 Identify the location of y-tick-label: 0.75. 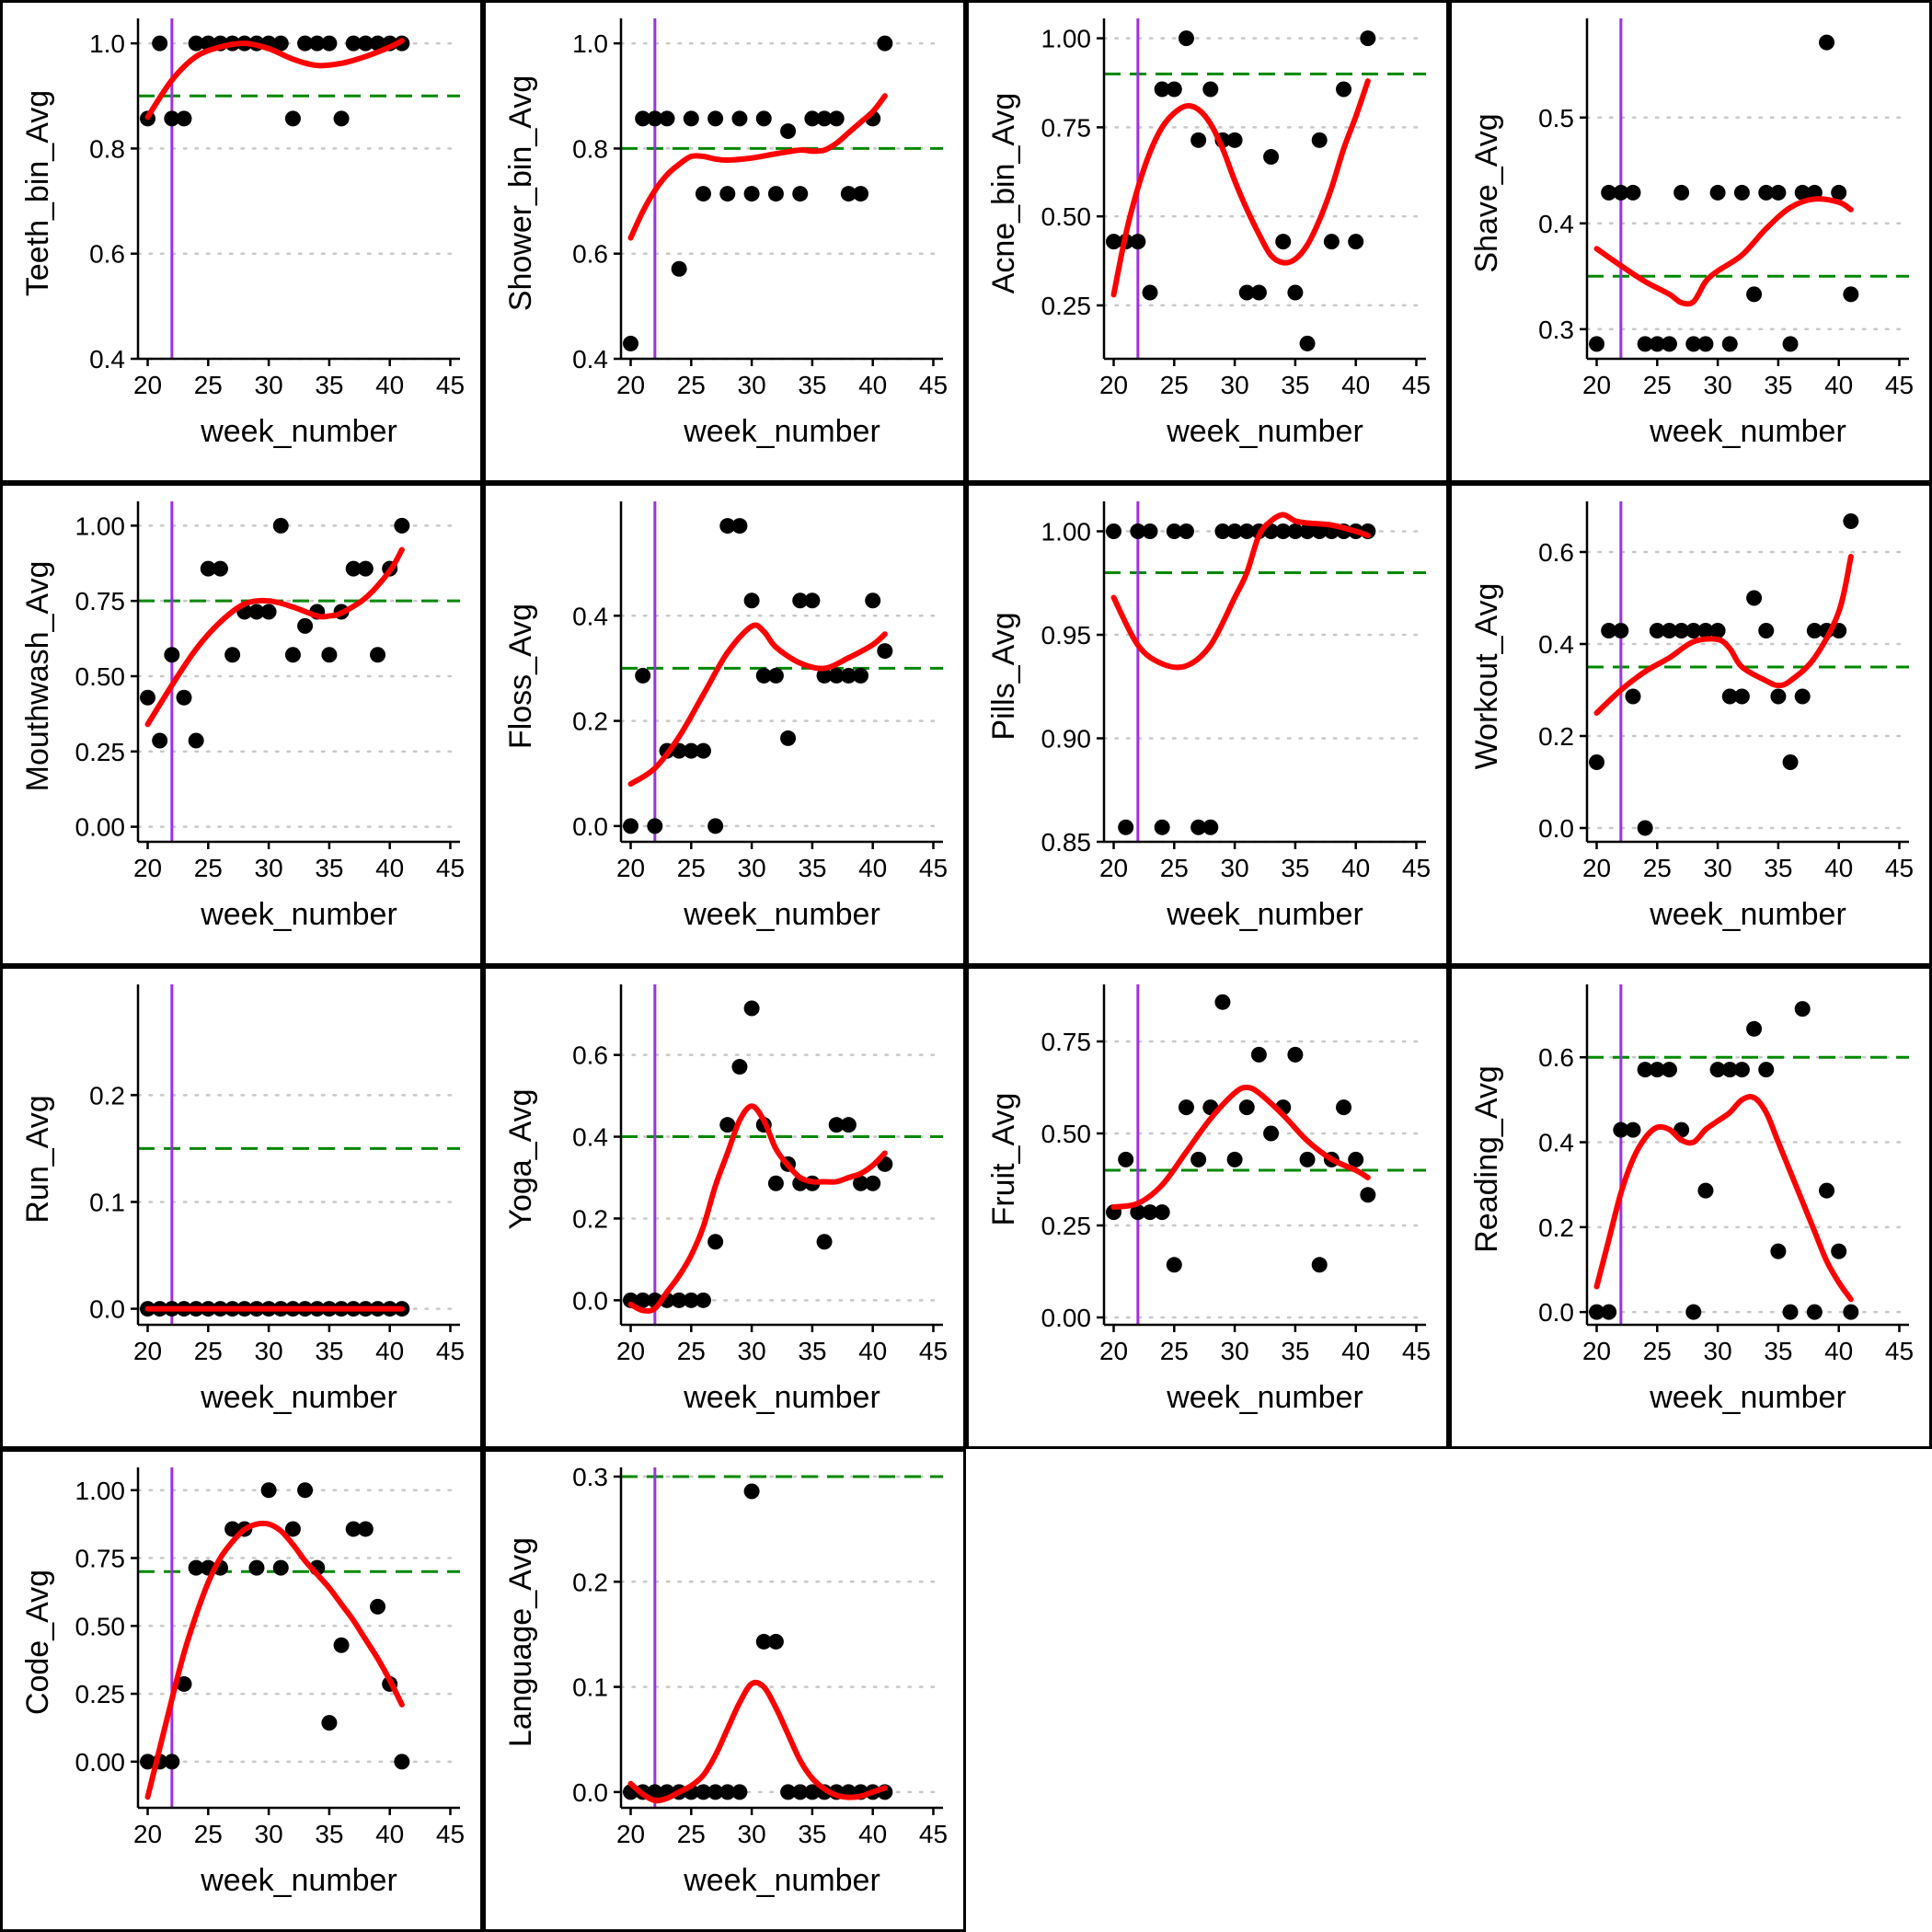
(1066, 127).